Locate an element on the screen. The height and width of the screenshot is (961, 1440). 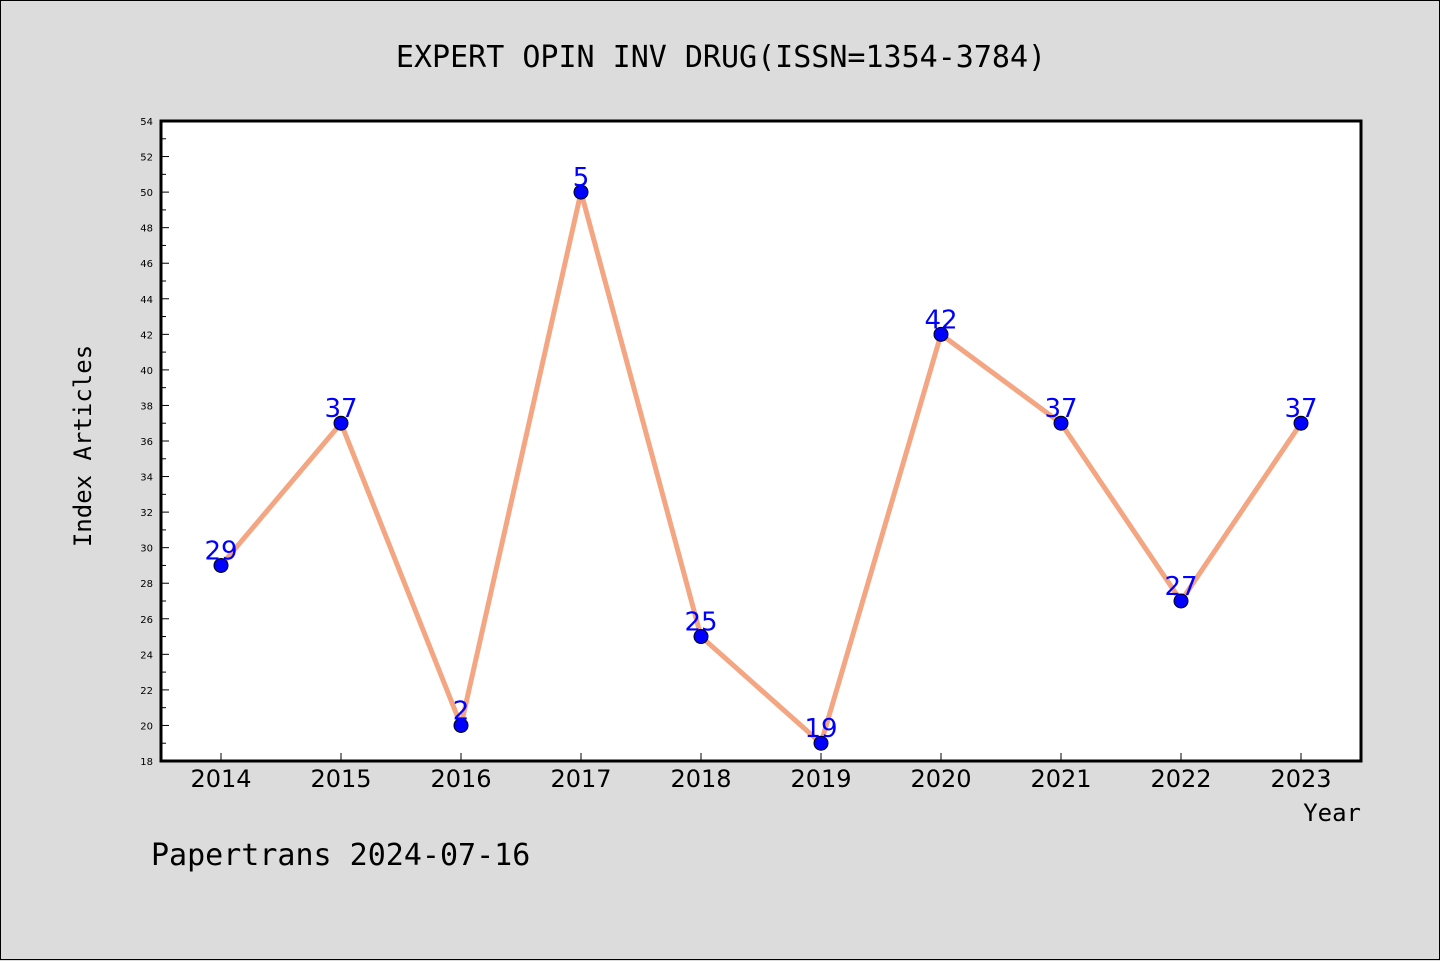
y-tick-label: 50 is located at coordinates (146, 193).